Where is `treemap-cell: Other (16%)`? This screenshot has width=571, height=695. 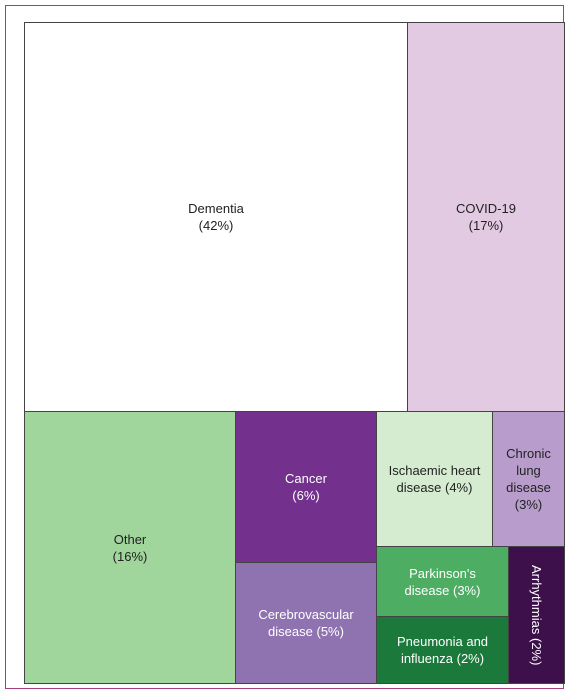
treemap-cell: Other (16%) is located at coordinates (130, 547).